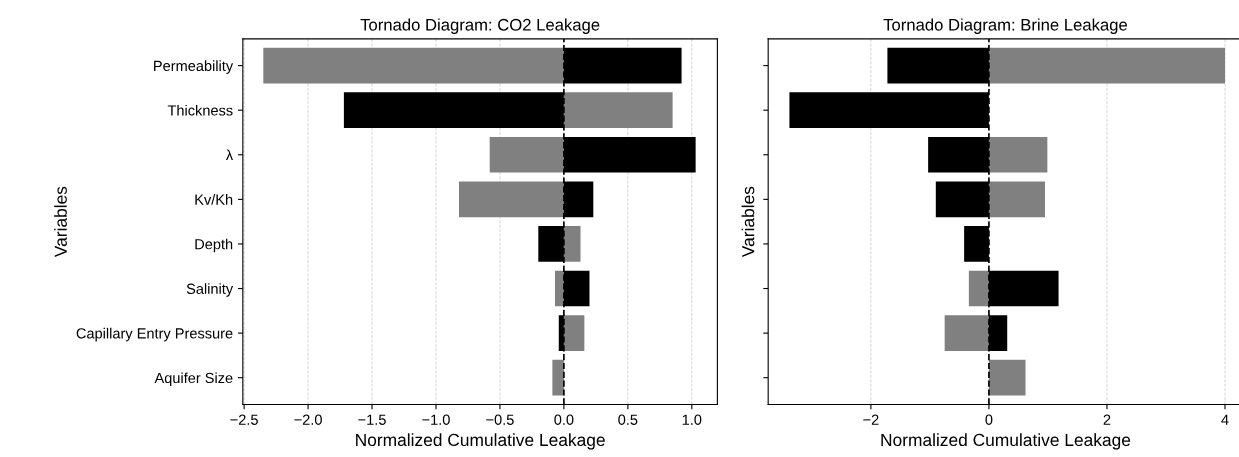 The width and height of the screenshot is (1239, 457). What do you see at coordinates (154, 334) in the screenshot?
I see `y-tick-label: Capillary Entry Pressure` at bounding box center [154, 334].